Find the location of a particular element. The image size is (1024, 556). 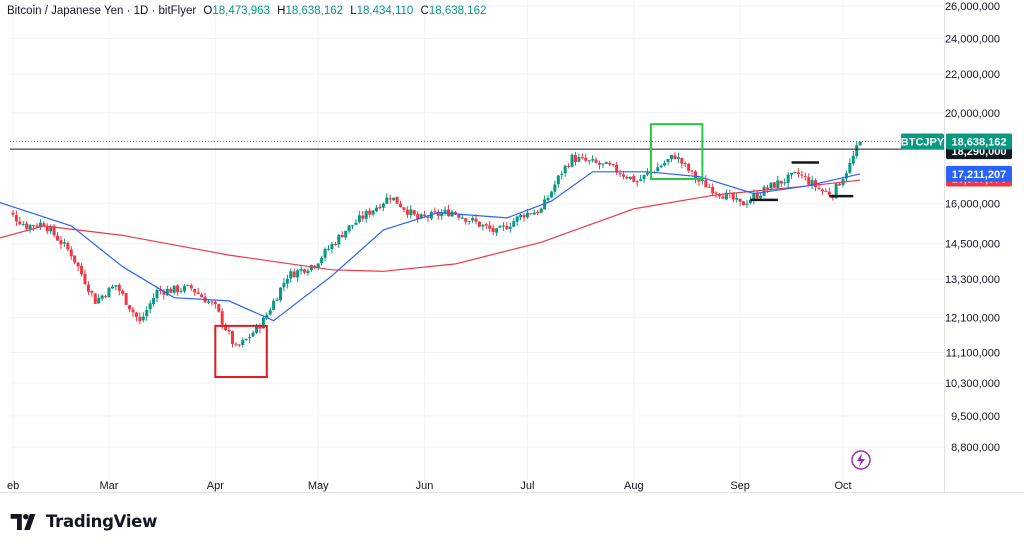

open-label: O is located at coordinates (208, 11).